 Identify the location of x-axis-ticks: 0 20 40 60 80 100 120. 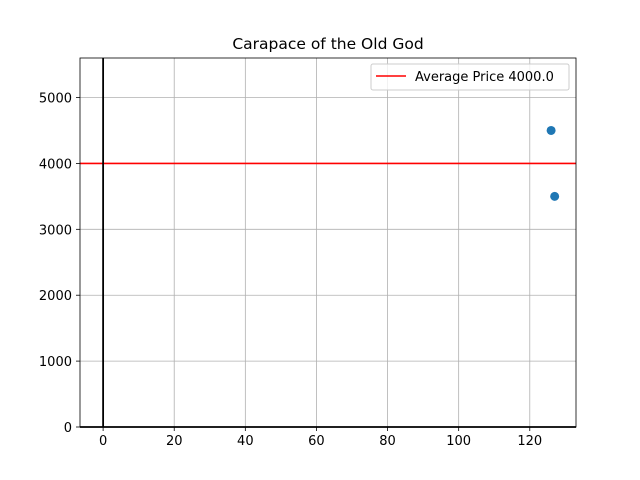
(320, 438).